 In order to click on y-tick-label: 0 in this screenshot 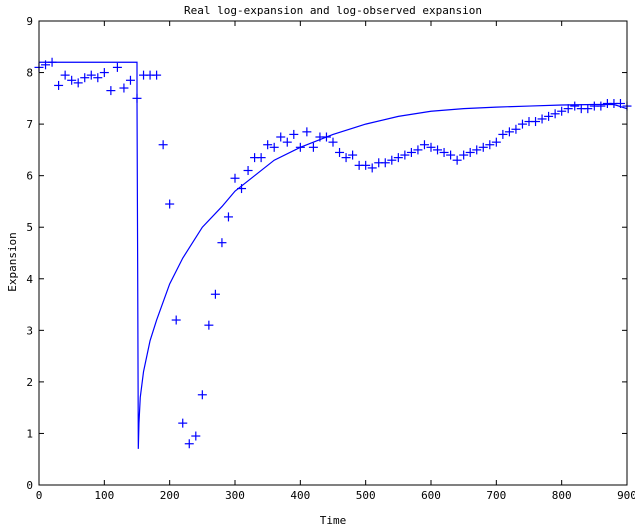, I will do `click(29, 485)`.